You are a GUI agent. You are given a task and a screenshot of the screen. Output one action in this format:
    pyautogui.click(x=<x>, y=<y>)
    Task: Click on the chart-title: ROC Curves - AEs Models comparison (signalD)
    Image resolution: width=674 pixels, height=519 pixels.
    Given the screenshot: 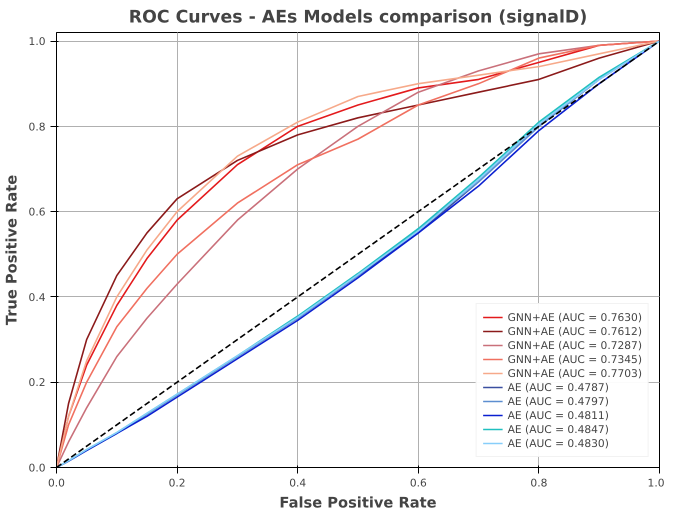 What is the action you would take?
    pyautogui.click(x=358, y=18)
    